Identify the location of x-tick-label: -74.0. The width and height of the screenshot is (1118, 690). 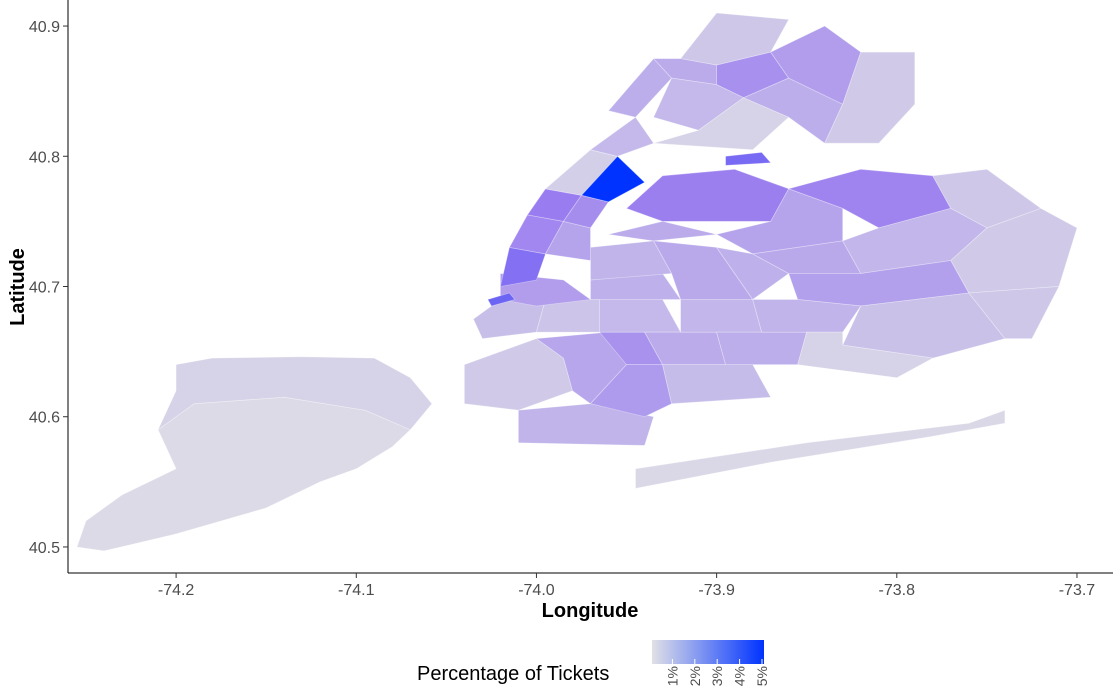
(536, 590).